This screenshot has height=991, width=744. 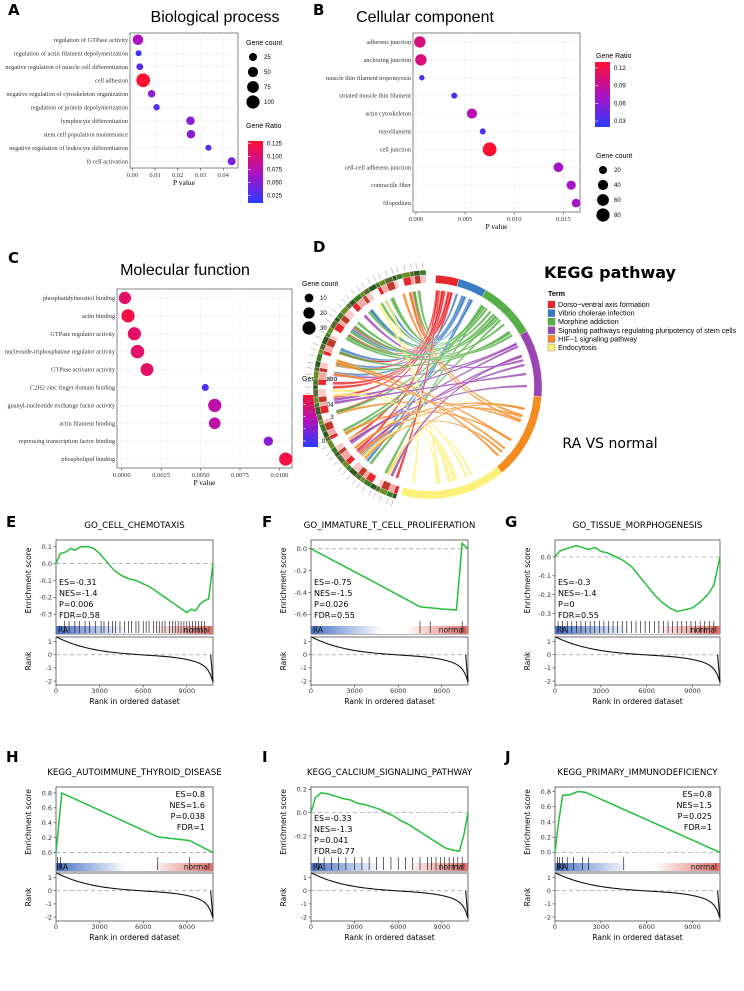 I want to click on group-label-left: RA, so click(x=318, y=867).